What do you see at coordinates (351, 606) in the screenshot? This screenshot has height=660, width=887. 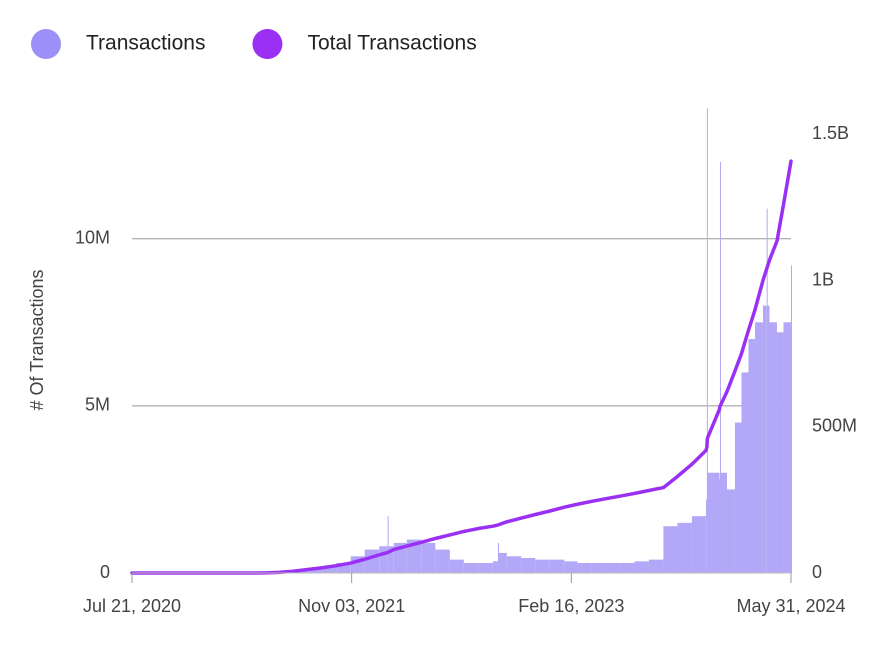 I see `x-tick-label: Nov 03, 2021` at bounding box center [351, 606].